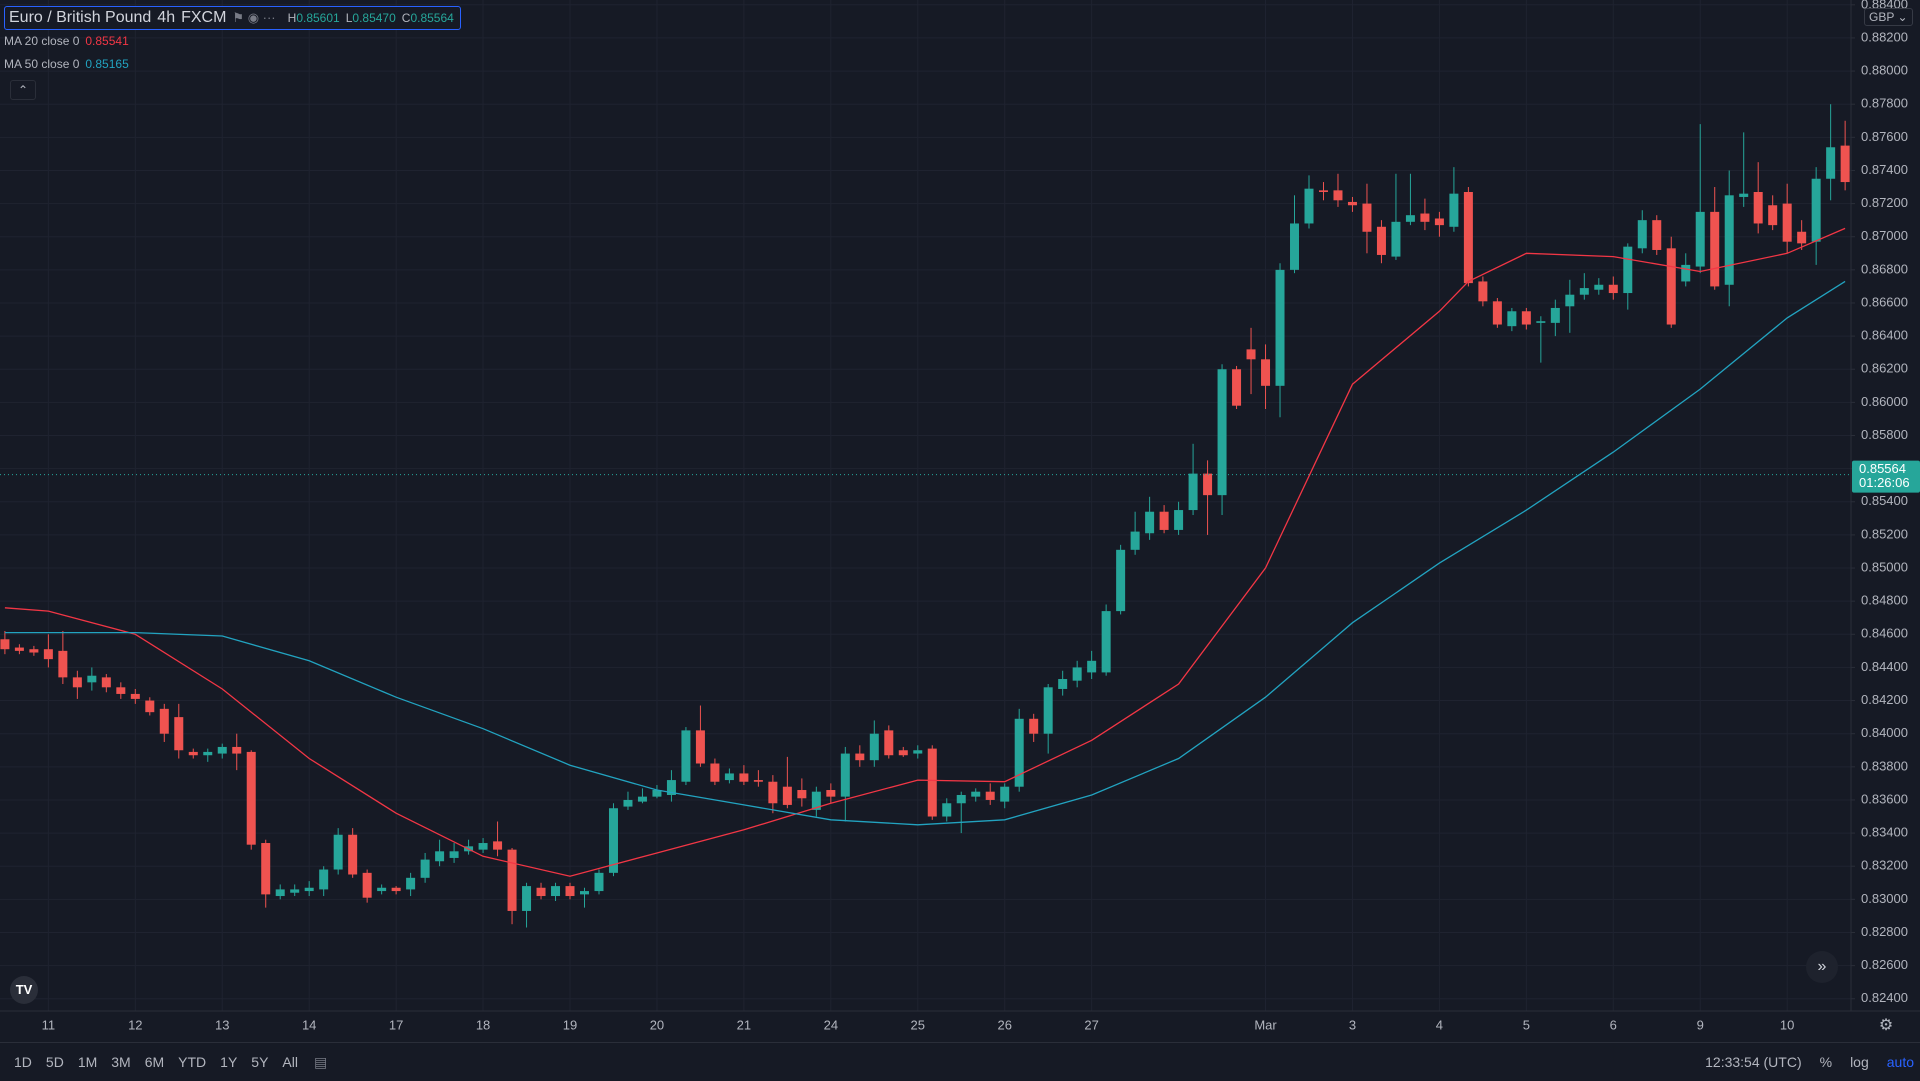 The height and width of the screenshot is (1081, 1920). What do you see at coordinates (1884, 301) in the screenshot?
I see `y-tick-label: 0.86600` at bounding box center [1884, 301].